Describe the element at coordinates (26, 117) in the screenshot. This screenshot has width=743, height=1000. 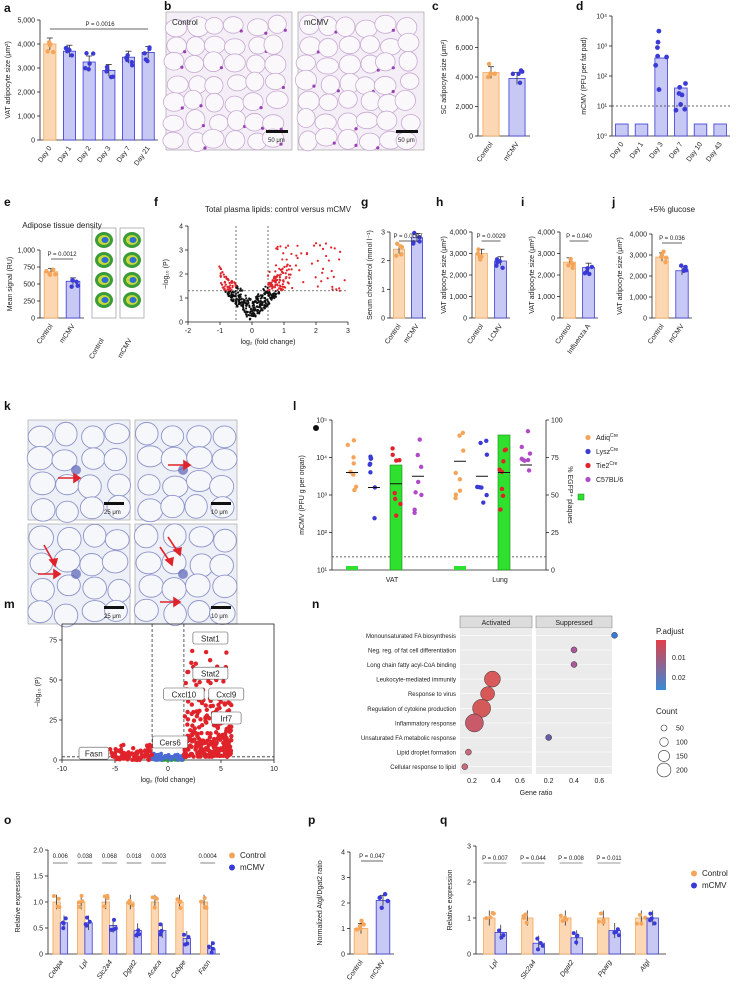
I see `y-tick-label: 1,000` at that location.